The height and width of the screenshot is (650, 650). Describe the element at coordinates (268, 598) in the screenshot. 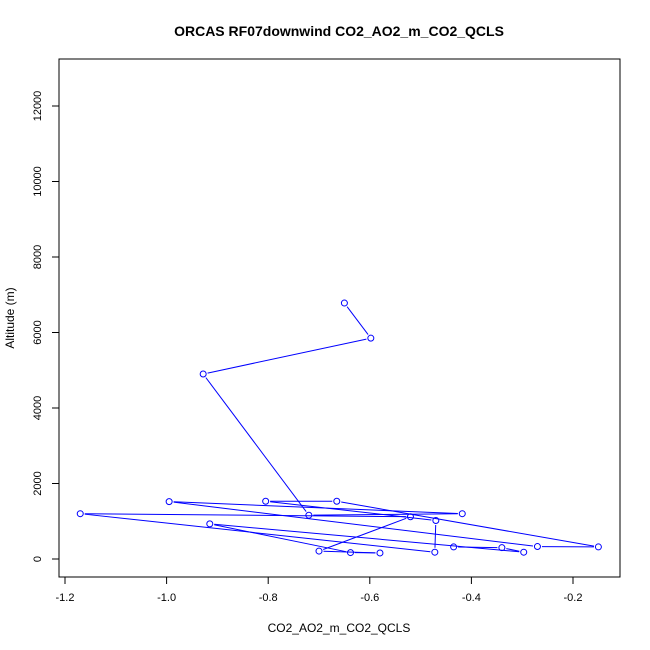

I see `x-tick-label: -0.8` at that location.